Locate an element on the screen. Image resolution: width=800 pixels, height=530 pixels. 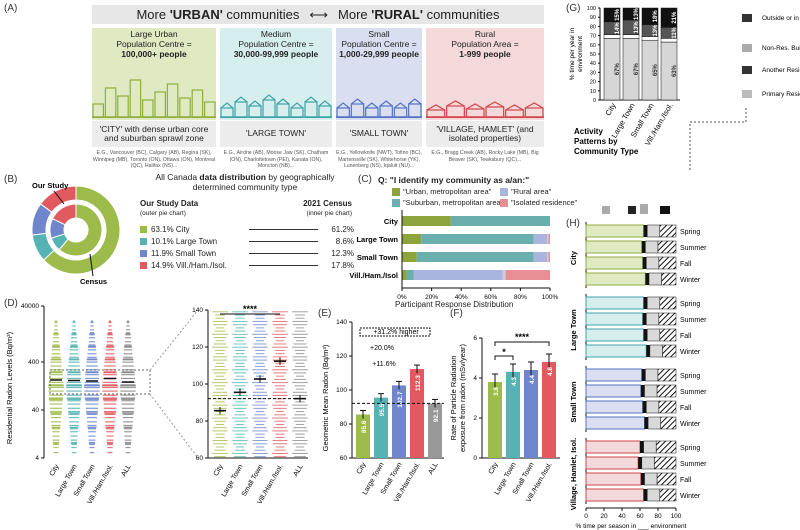
bar-value-label: 13% is located at coordinates (656, 30).